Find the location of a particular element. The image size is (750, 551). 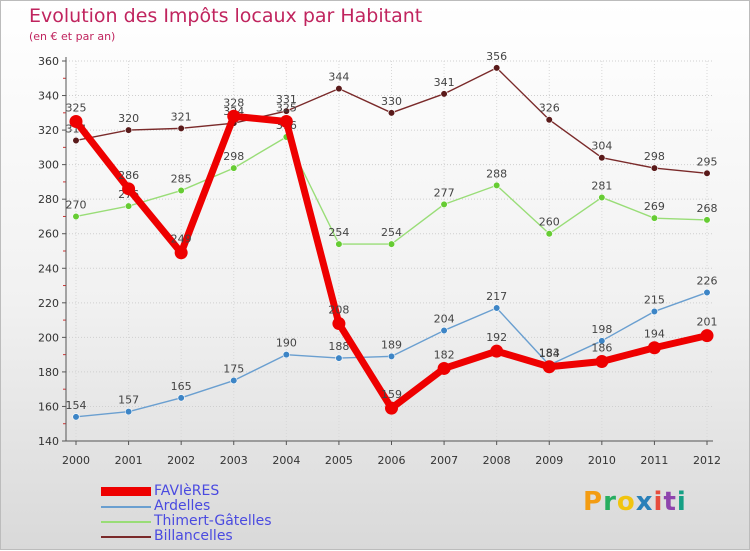

data-label: 288 is located at coordinates (496, 173).